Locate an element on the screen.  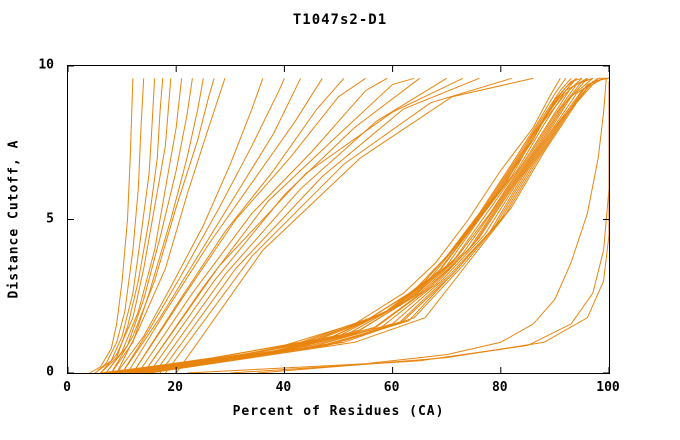
x-axis-title: Percent of Residues (CA) is located at coordinates (338, 411).